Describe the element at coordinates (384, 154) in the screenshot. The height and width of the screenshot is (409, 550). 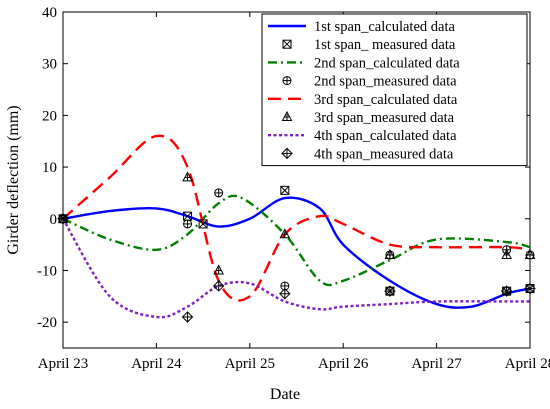
I see `legend-label: 4th span_measured data` at that location.